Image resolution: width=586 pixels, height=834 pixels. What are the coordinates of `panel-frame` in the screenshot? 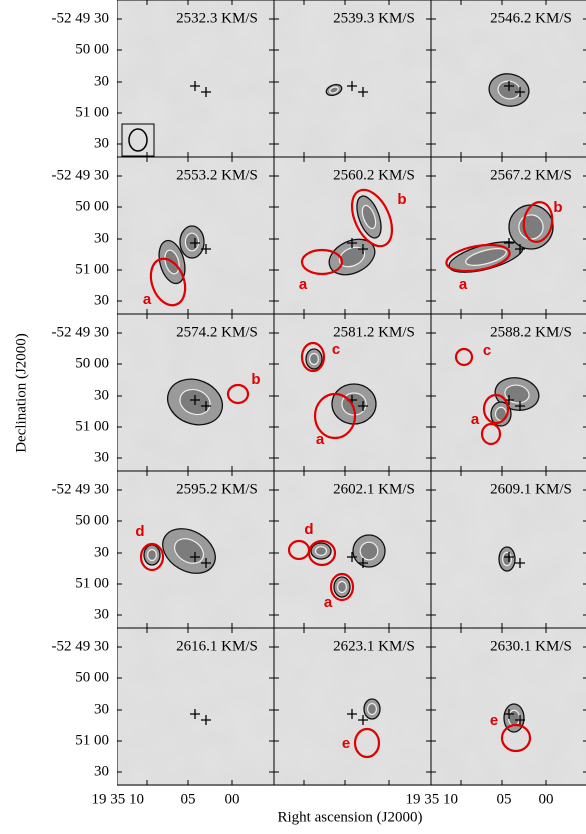 It's located at (508, 706).